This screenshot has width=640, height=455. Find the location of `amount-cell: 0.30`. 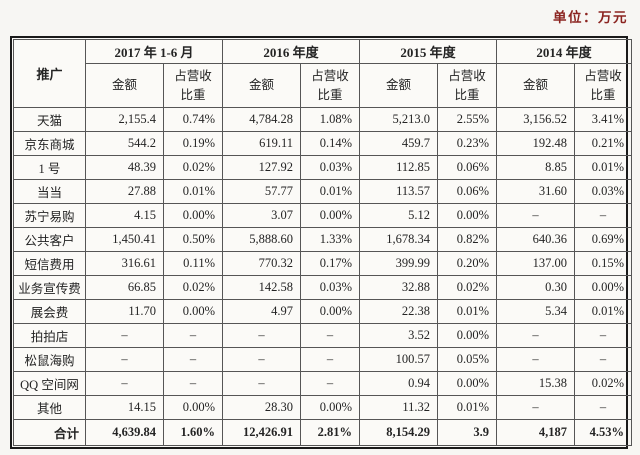

amount-cell: 0.30 is located at coordinates (536, 287).